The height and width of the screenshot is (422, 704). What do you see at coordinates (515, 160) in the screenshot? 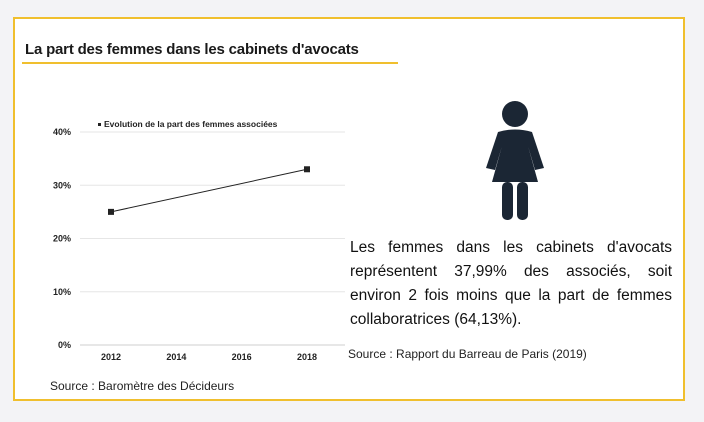
I see `woman-icon` at bounding box center [515, 160].